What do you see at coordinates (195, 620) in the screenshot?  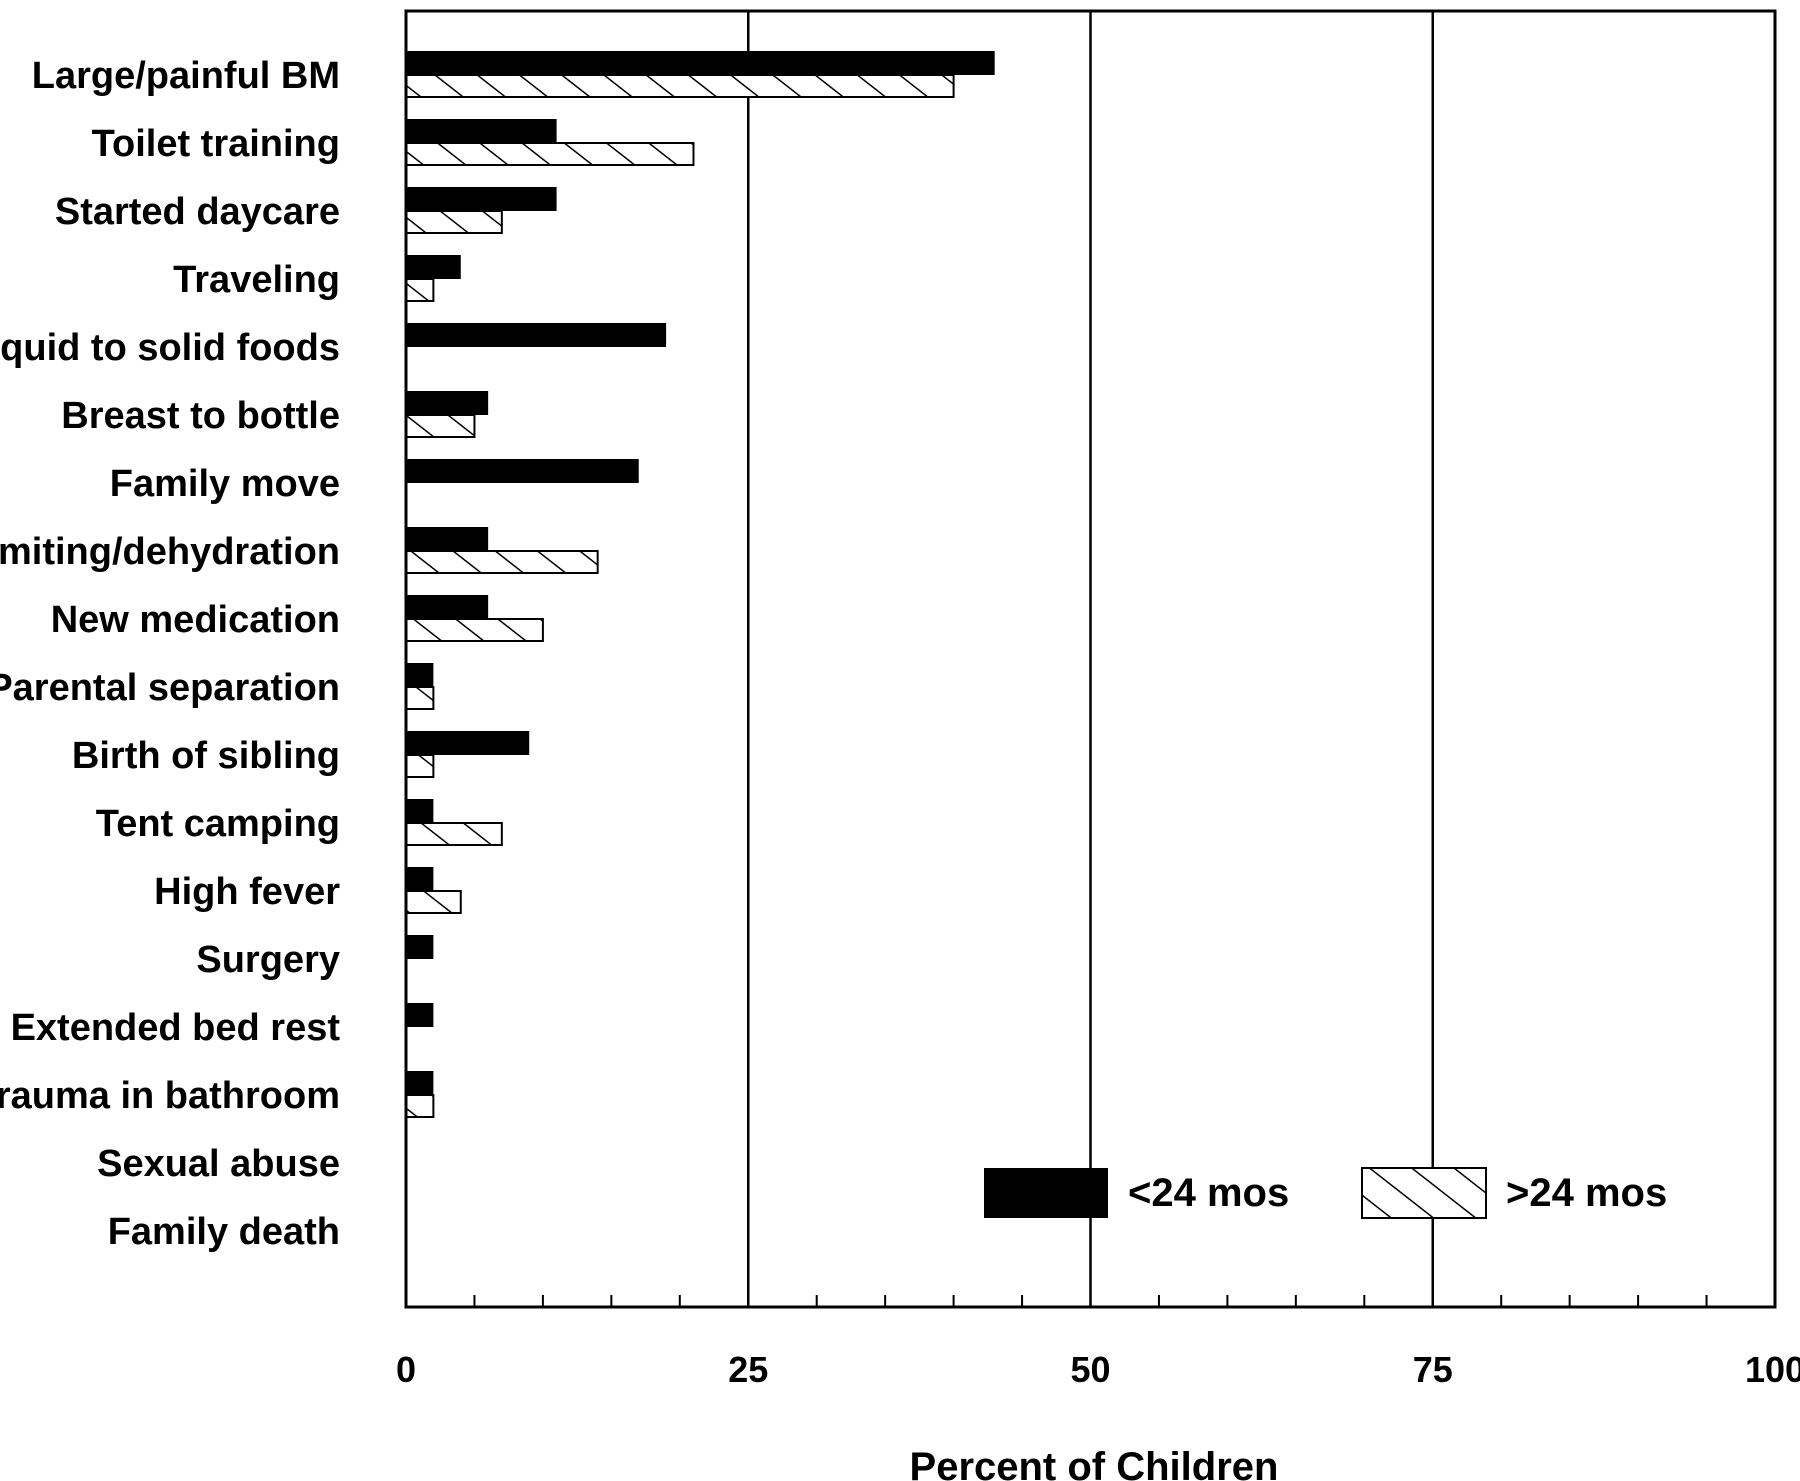 I see `category-label: New medication` at bounding box center [195, 620].